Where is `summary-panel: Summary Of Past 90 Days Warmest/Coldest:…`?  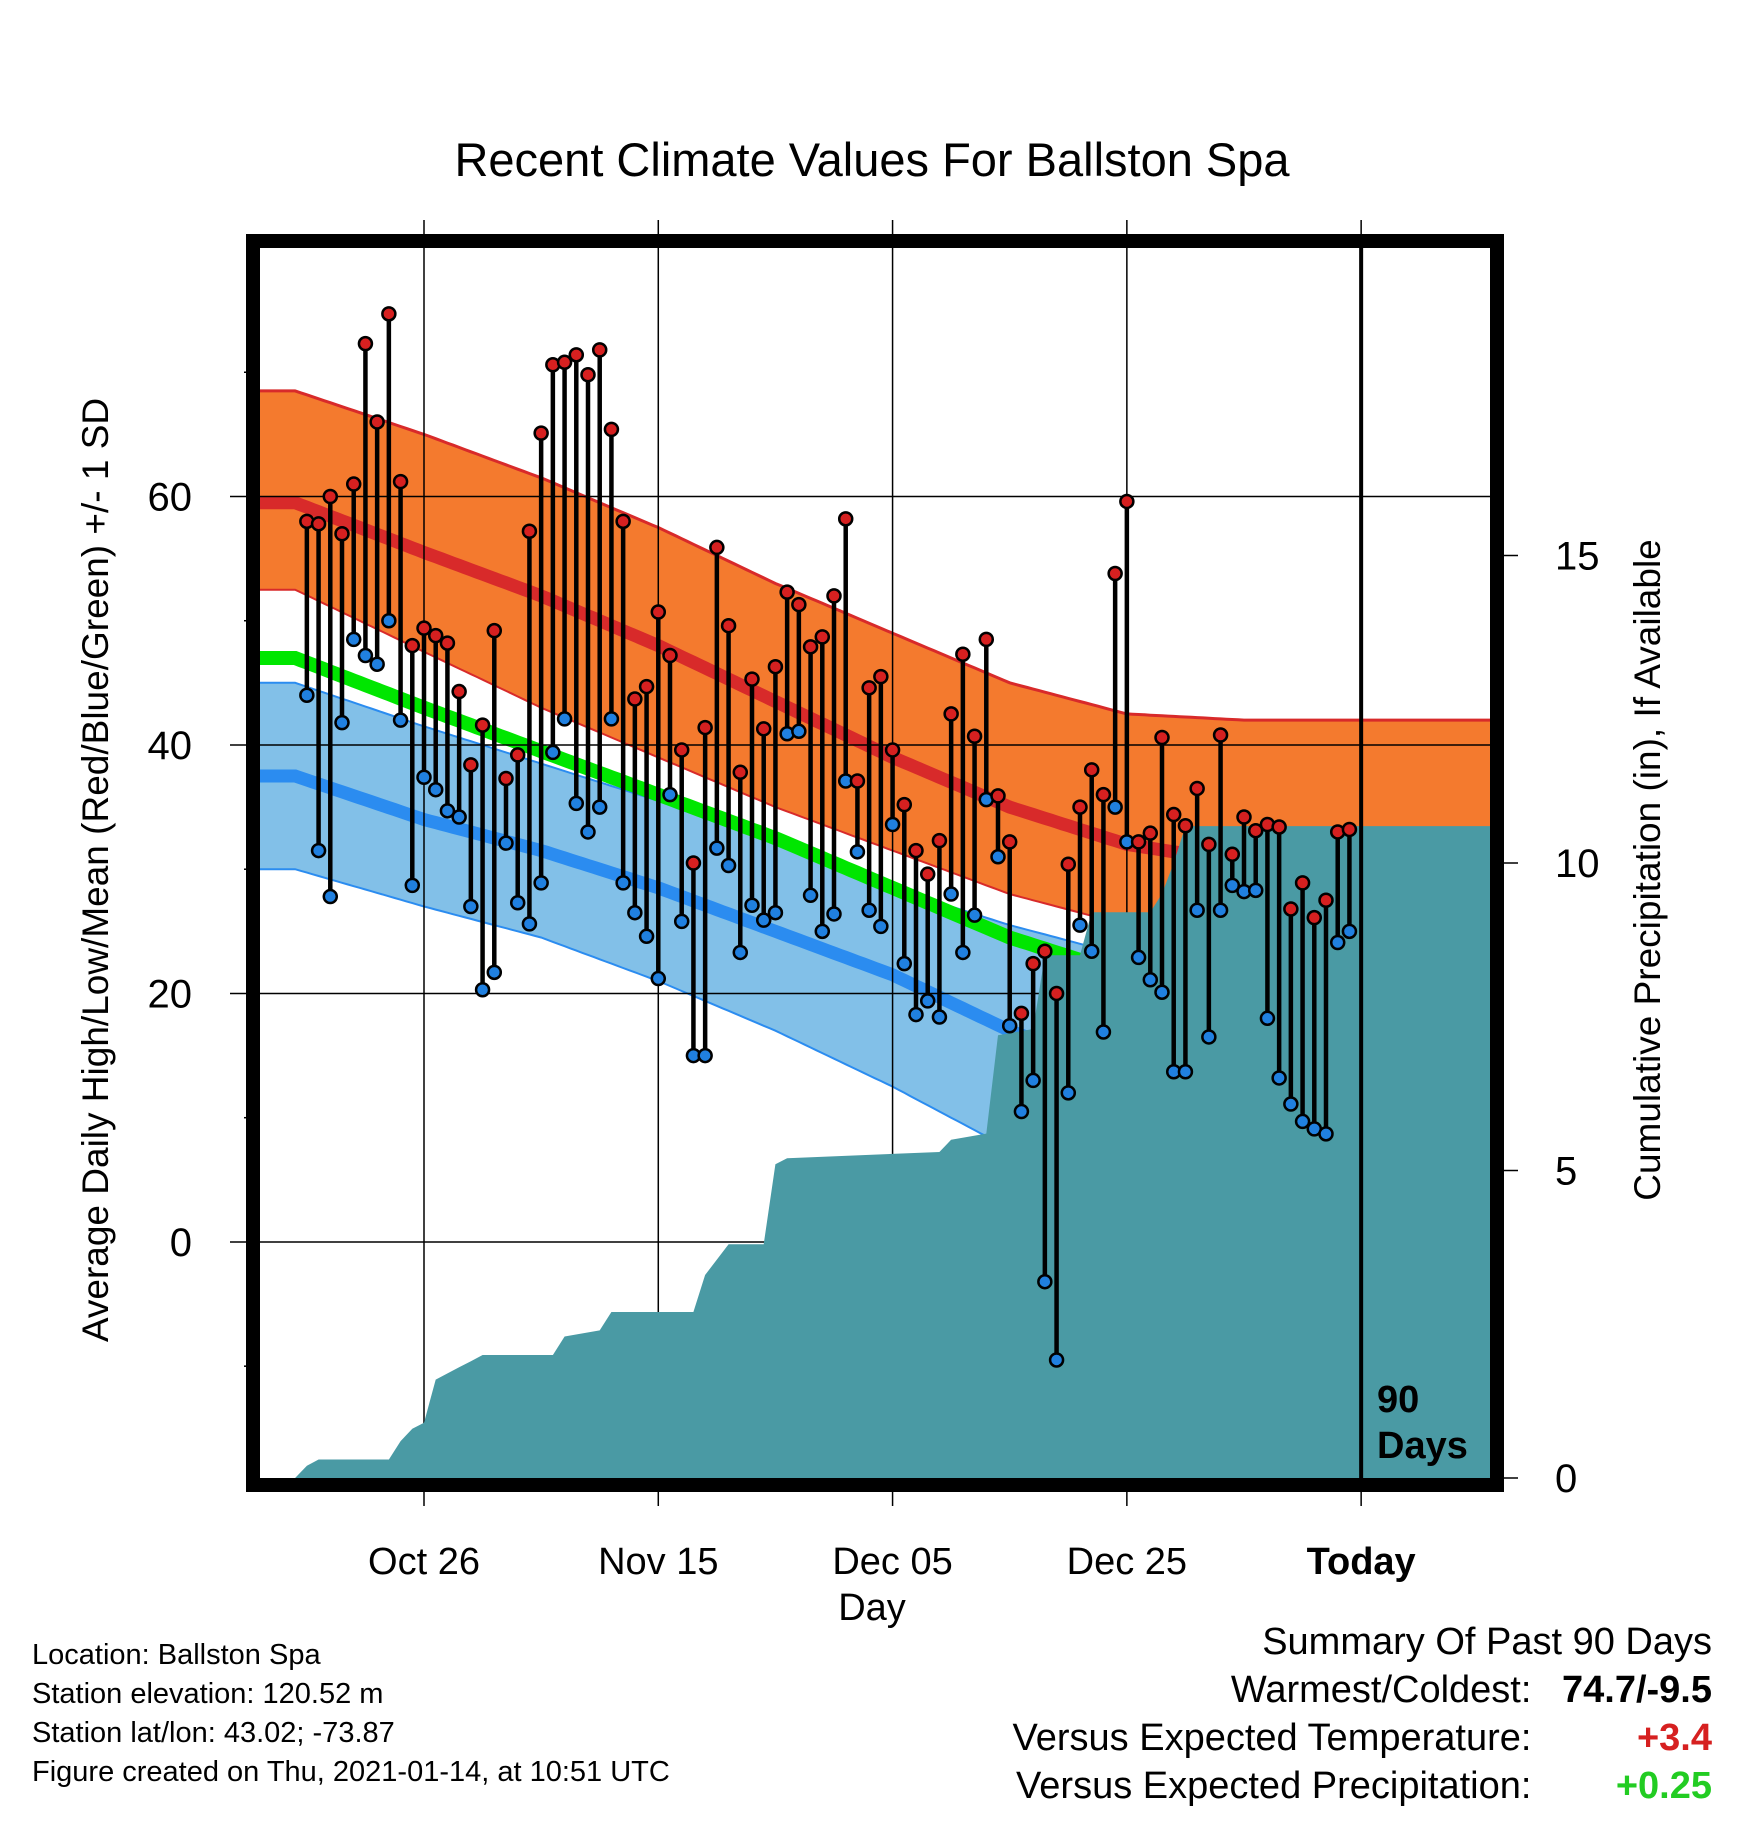
summary-panel: Summary Of Past 90 Days Warmest/Coldest:… is located at coordinates (1362, 1714).